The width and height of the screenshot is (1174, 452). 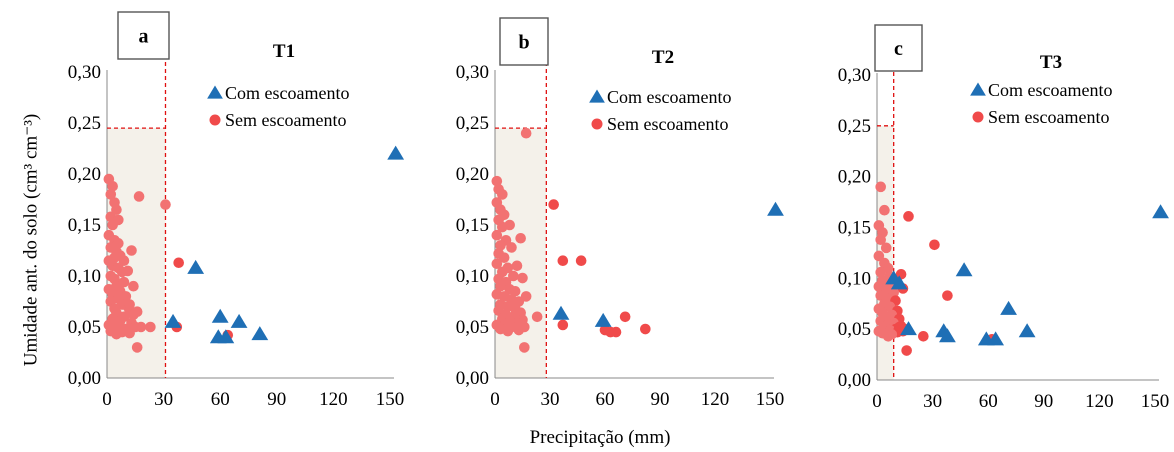 What do you see at coordinates (284, 51) in the screenshot?
I see `chart-title: T1` at bounding box center [284, 51].